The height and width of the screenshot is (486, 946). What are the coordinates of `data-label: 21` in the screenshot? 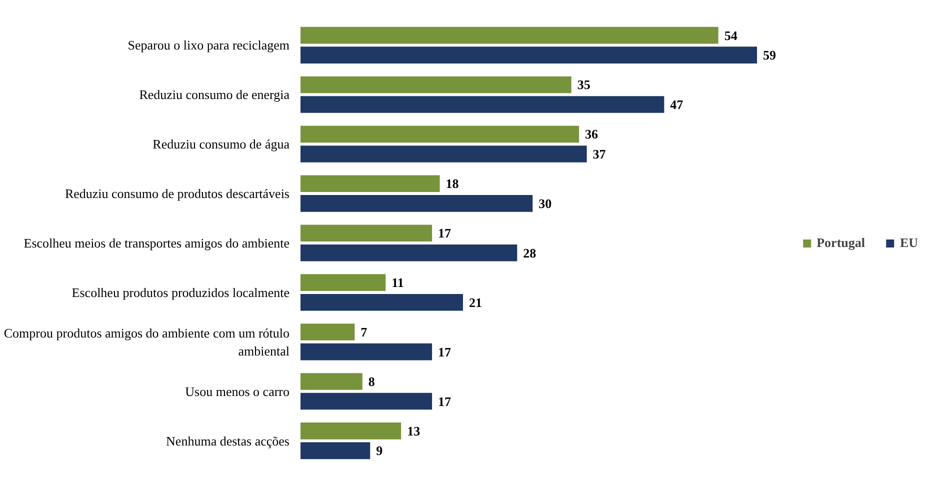 It's located at (475, 302).